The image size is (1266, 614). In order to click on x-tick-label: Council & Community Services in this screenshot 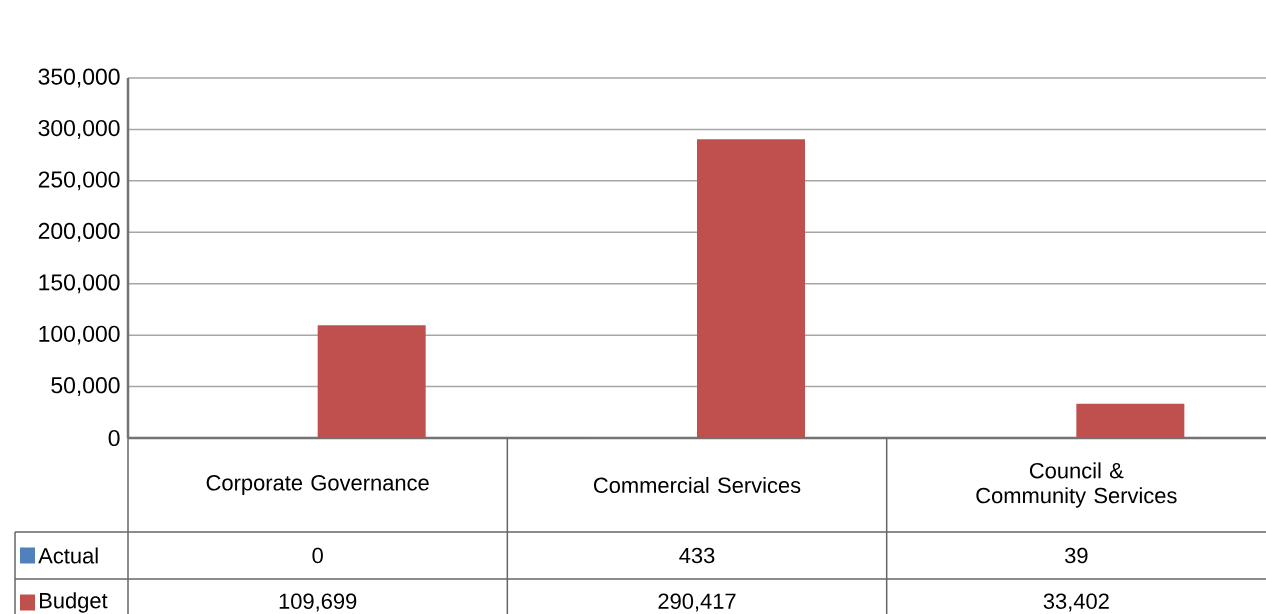, I will do `click(1076, 485)`.